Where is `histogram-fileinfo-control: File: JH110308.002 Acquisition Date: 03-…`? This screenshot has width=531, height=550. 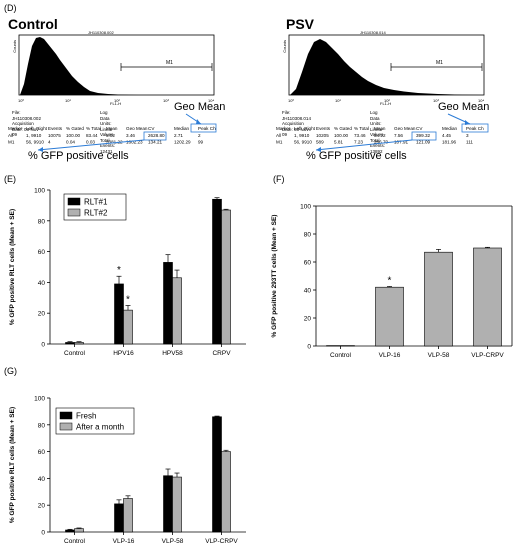
histogram-fileinfo-control: File: JH110308.002 Acquisition Date: 03-… is located at coordinates (26, 123).